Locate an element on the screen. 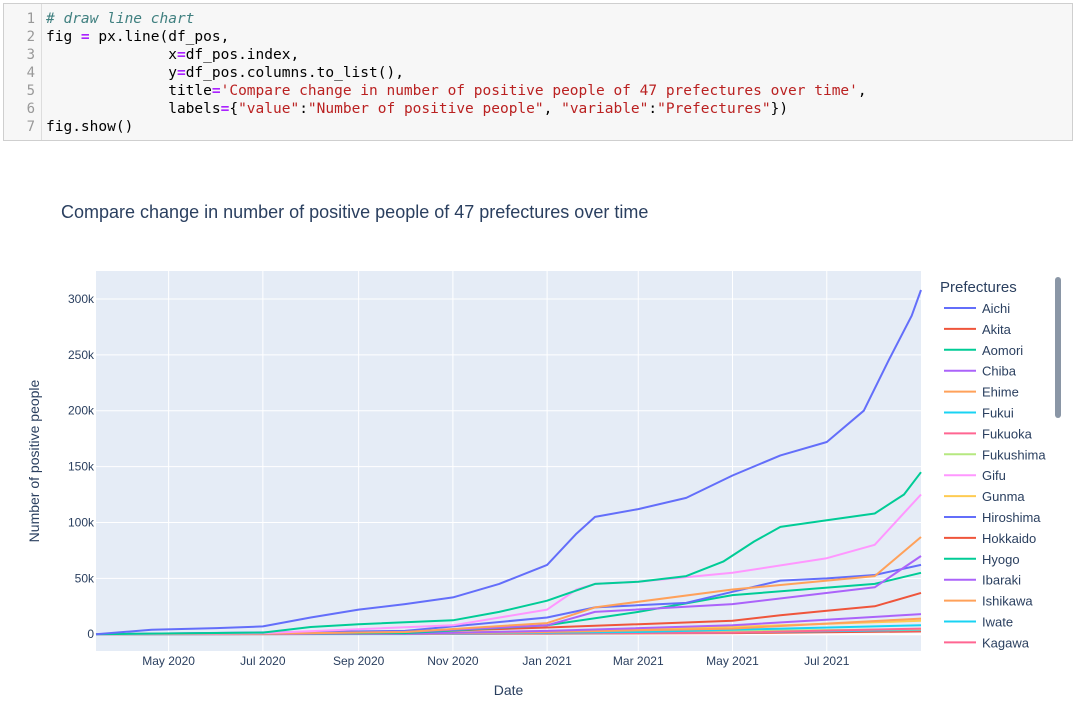 This screenshot has width=1078, height=704. legend-label: Fukui is located at coordinates (998, 413).